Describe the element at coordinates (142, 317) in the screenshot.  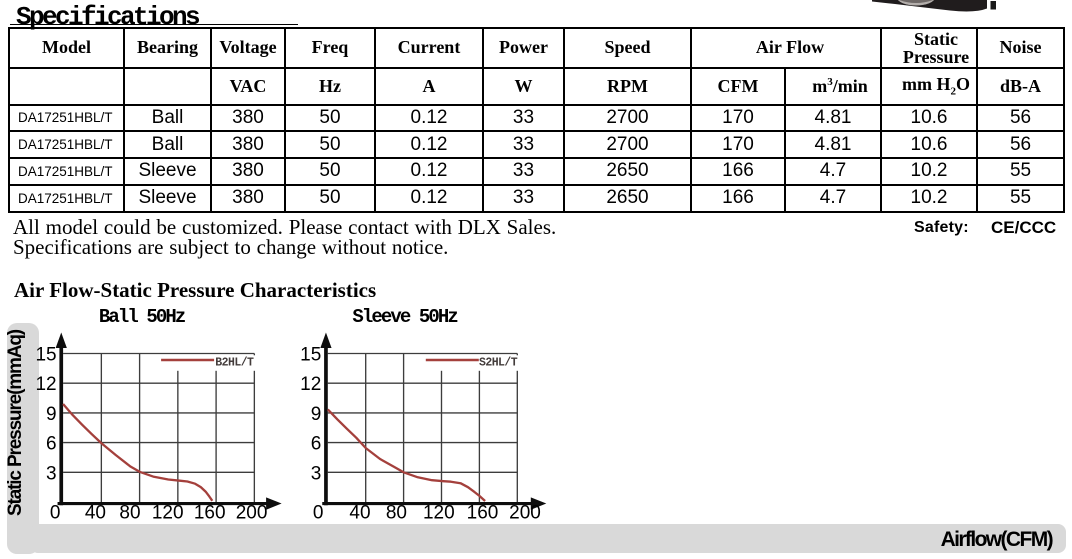
I see `svg-text: Ball 50Hz` at that location.